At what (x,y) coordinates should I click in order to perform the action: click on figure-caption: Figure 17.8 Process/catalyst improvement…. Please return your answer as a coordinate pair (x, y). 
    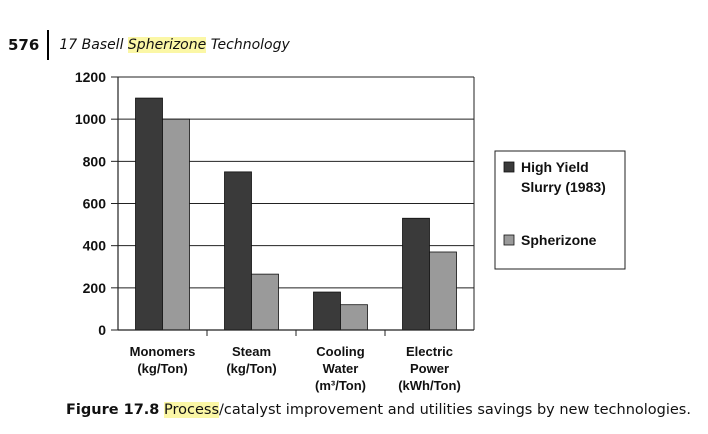
    Looking at the image, I should click on (378, 410).